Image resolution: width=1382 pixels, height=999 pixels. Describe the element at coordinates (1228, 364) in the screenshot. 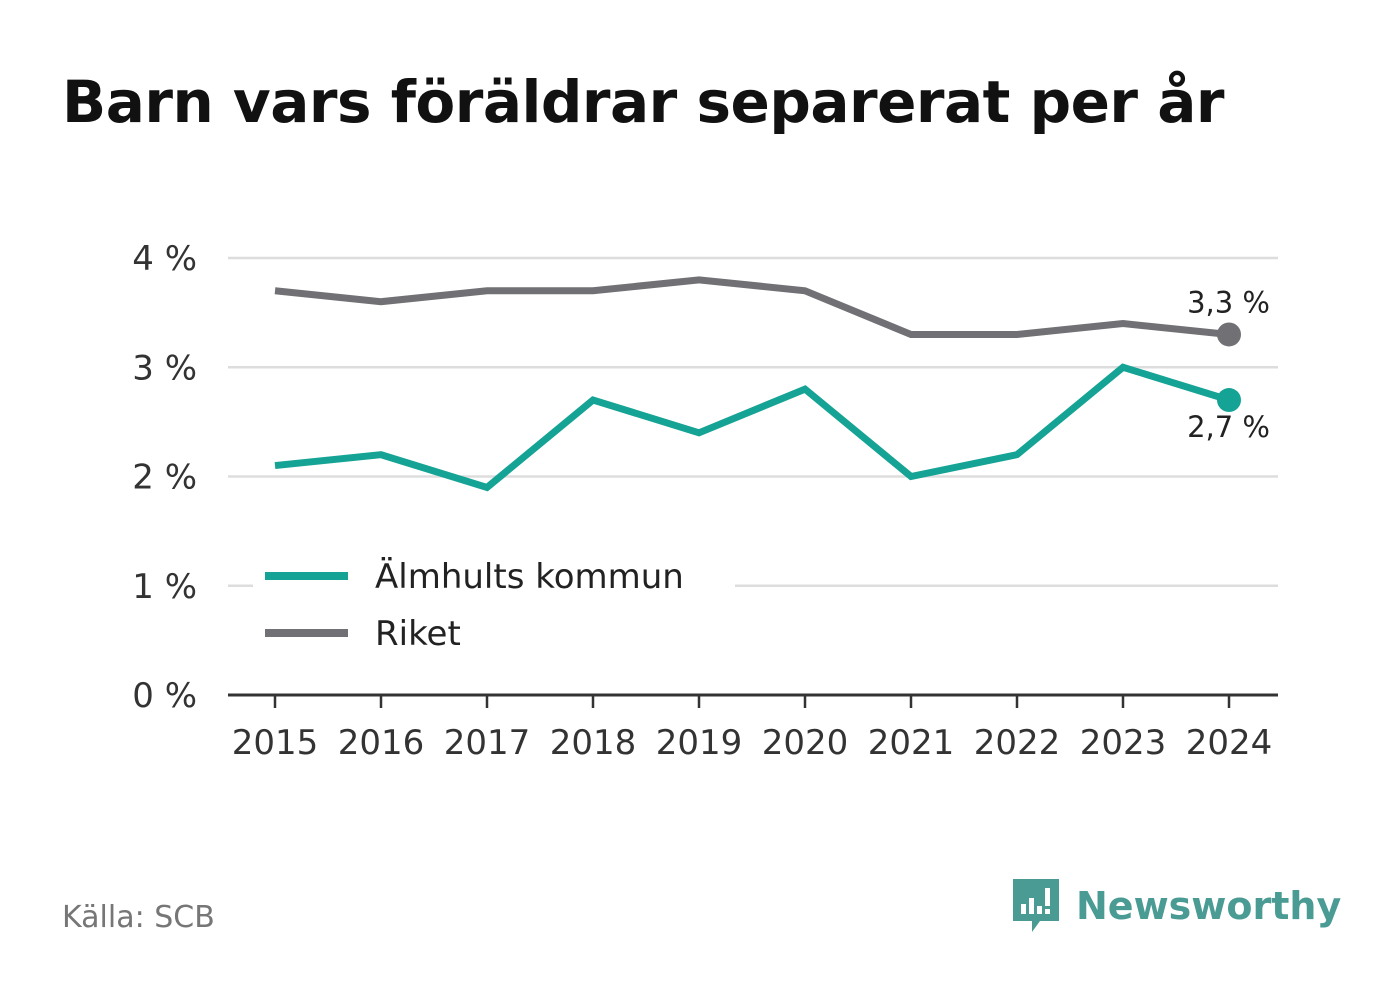

I see `end-labels: 2,7 % 3,3 %` at that location.